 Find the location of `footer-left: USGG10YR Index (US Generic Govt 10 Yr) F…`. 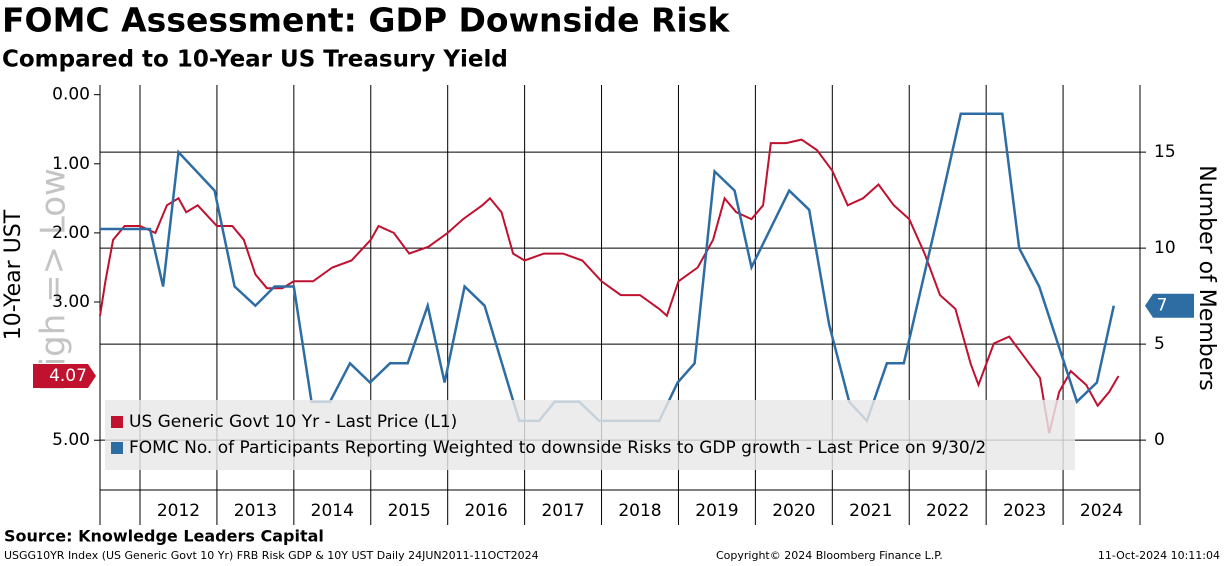

footer-left: USGG10YR Index (US Generic Govt 10 Yr) F… is located at coordinates (271, 555).